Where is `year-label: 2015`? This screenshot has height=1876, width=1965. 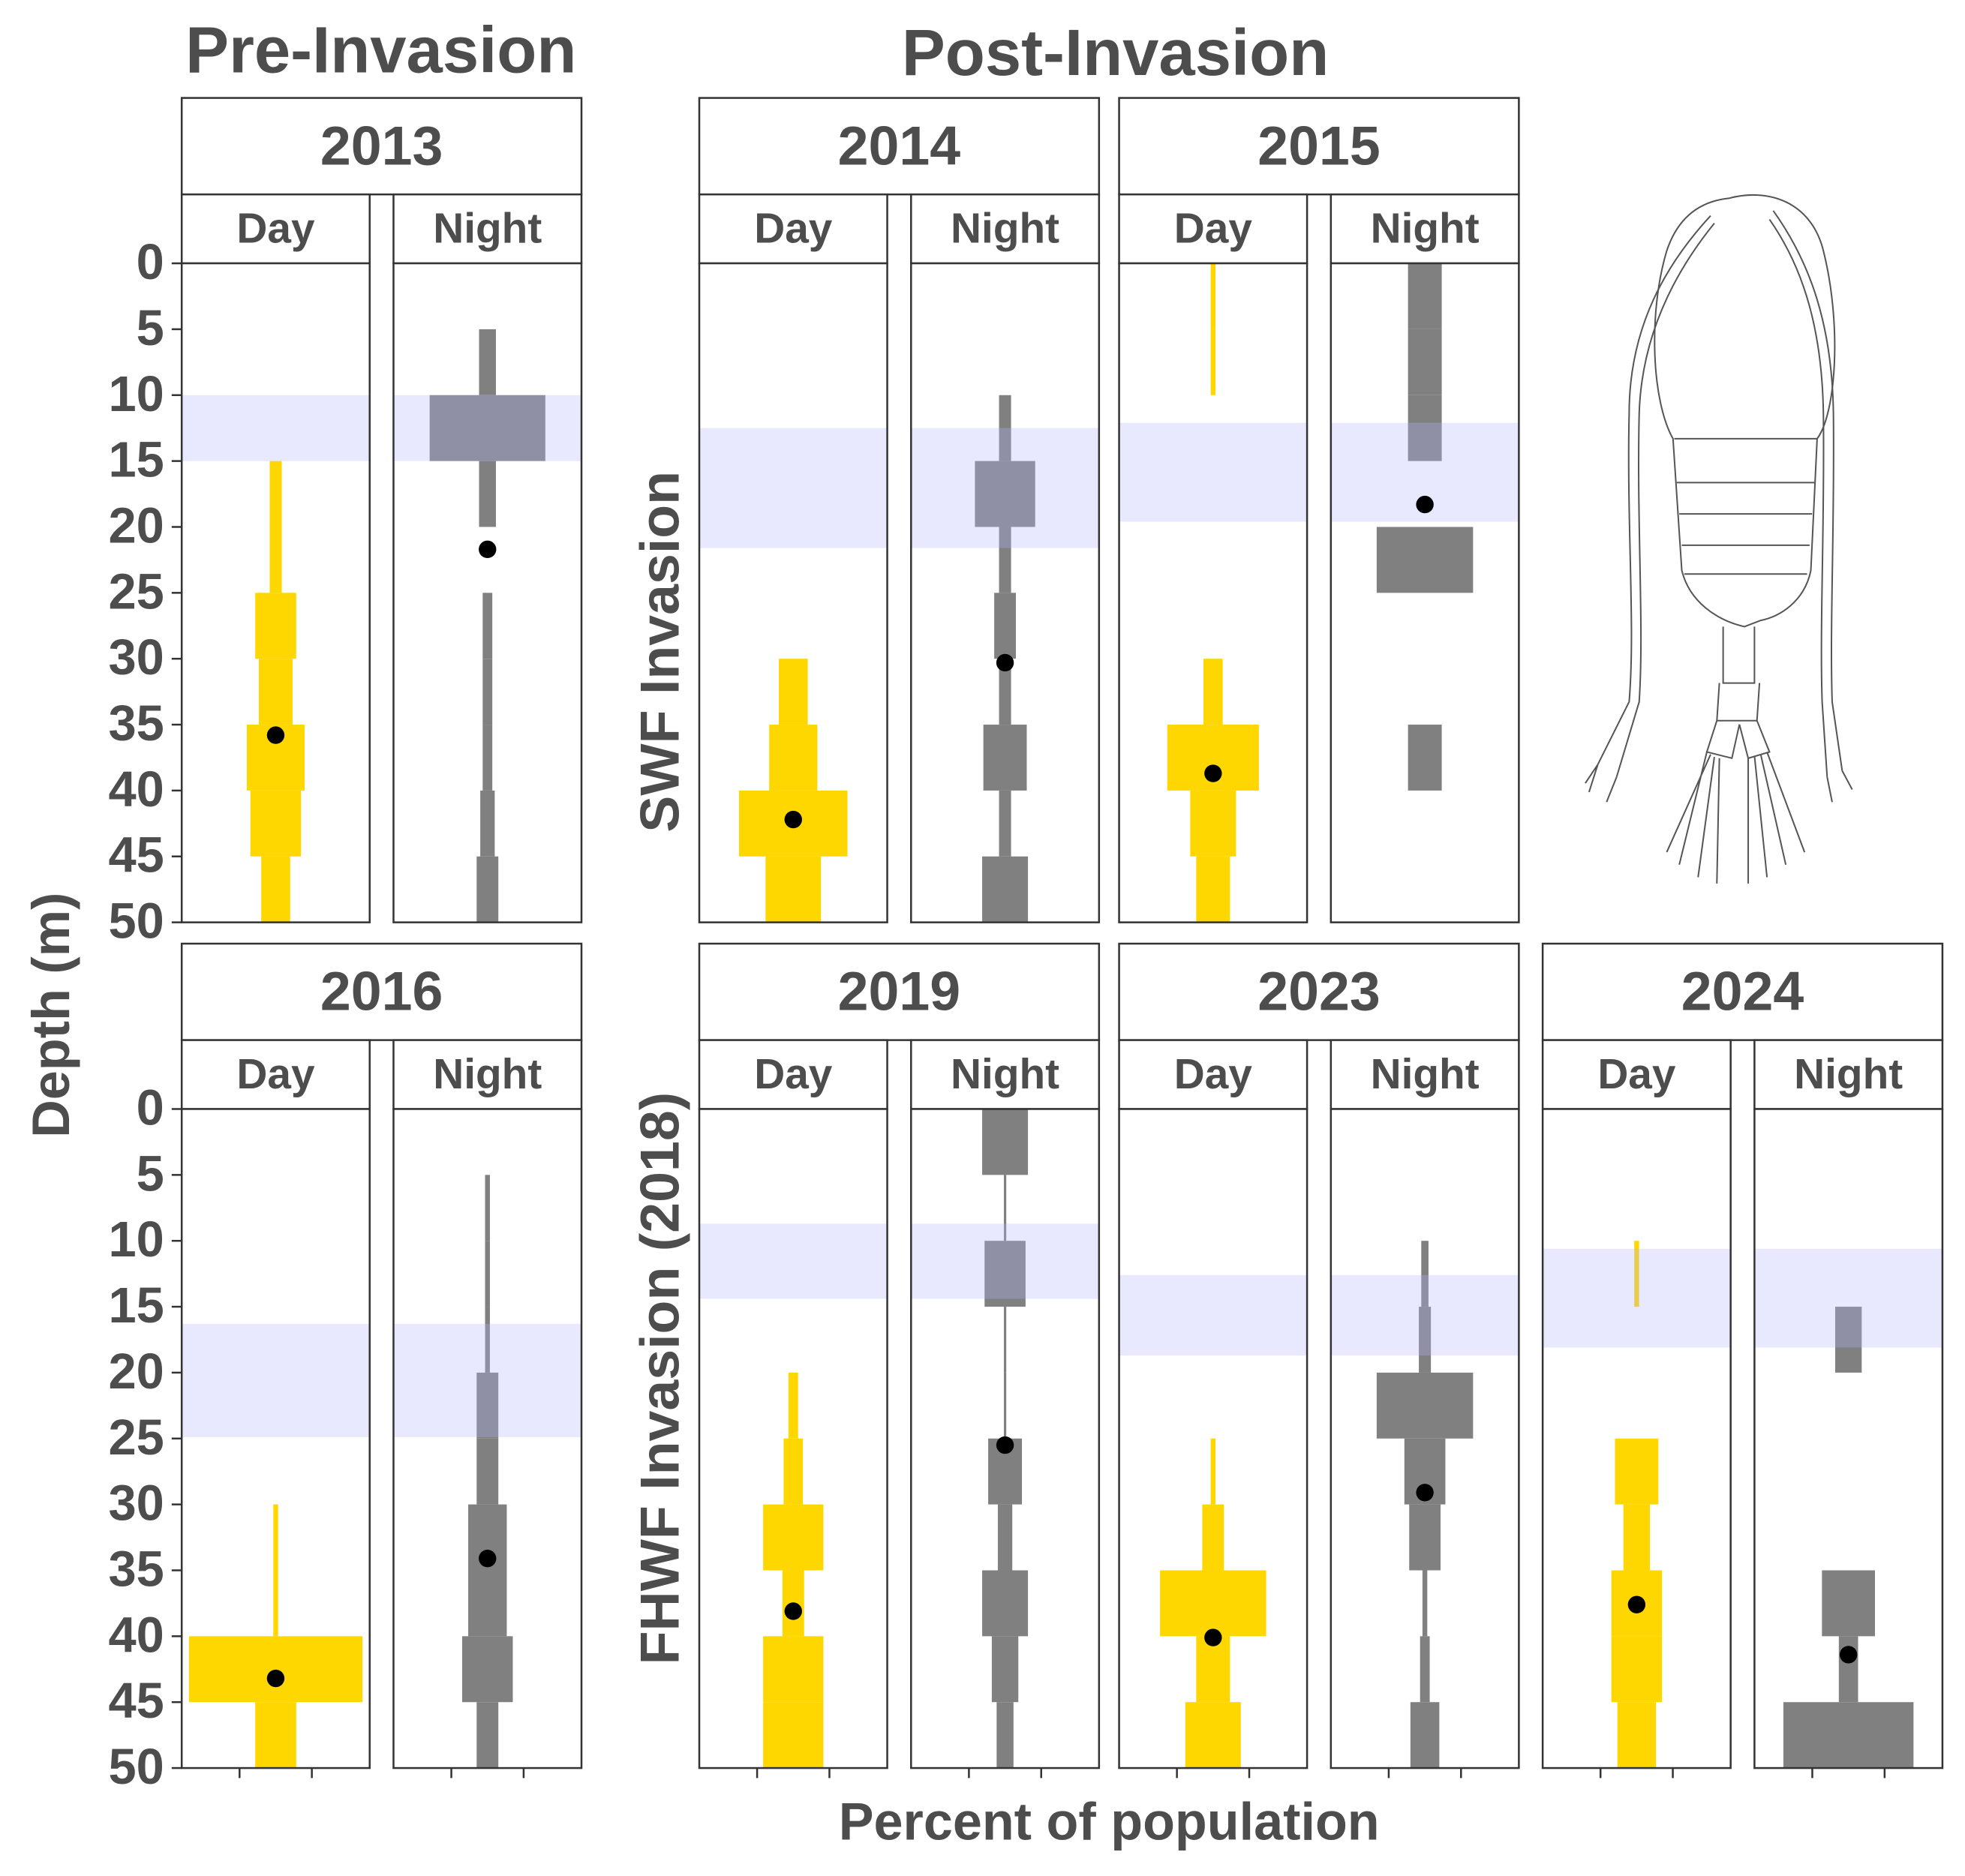
year-label: 2015 is located at coordinates (1318, 145).